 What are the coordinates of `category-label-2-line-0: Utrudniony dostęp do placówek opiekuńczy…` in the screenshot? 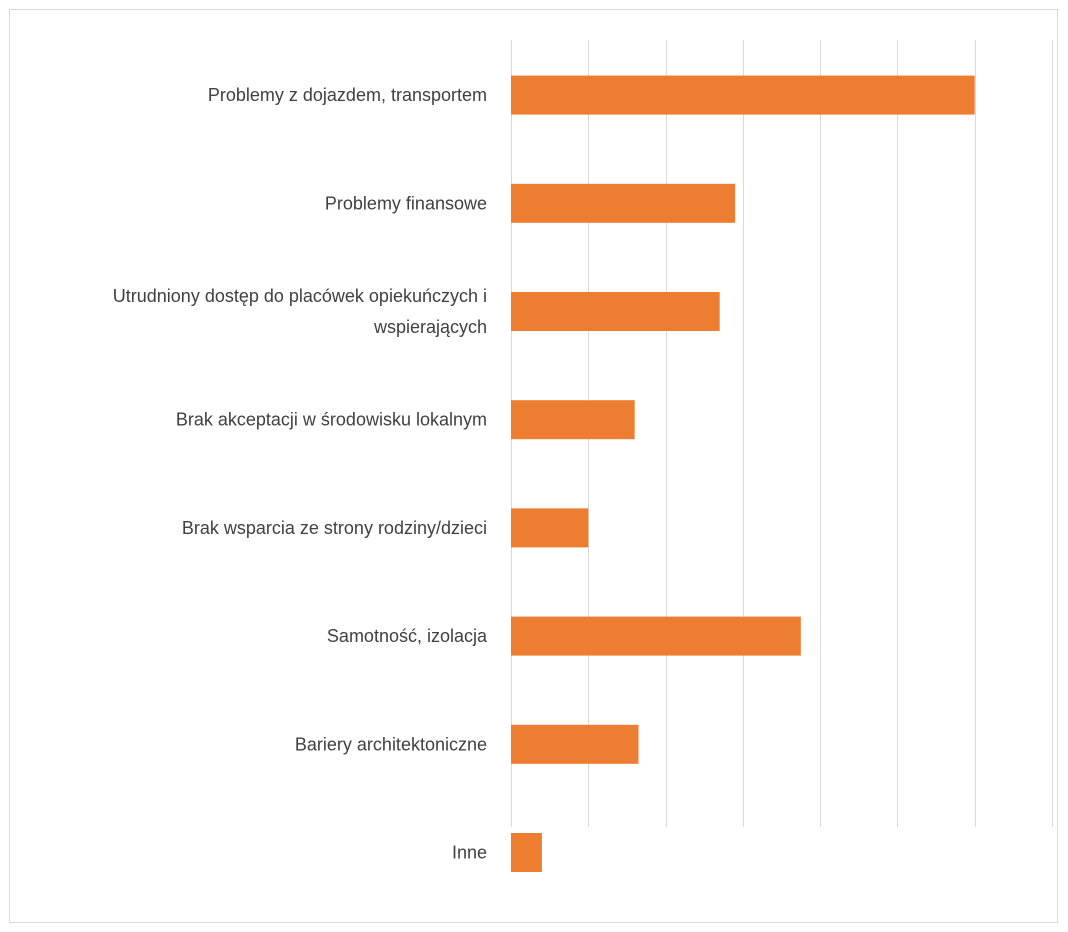 It's located at (300, 296).